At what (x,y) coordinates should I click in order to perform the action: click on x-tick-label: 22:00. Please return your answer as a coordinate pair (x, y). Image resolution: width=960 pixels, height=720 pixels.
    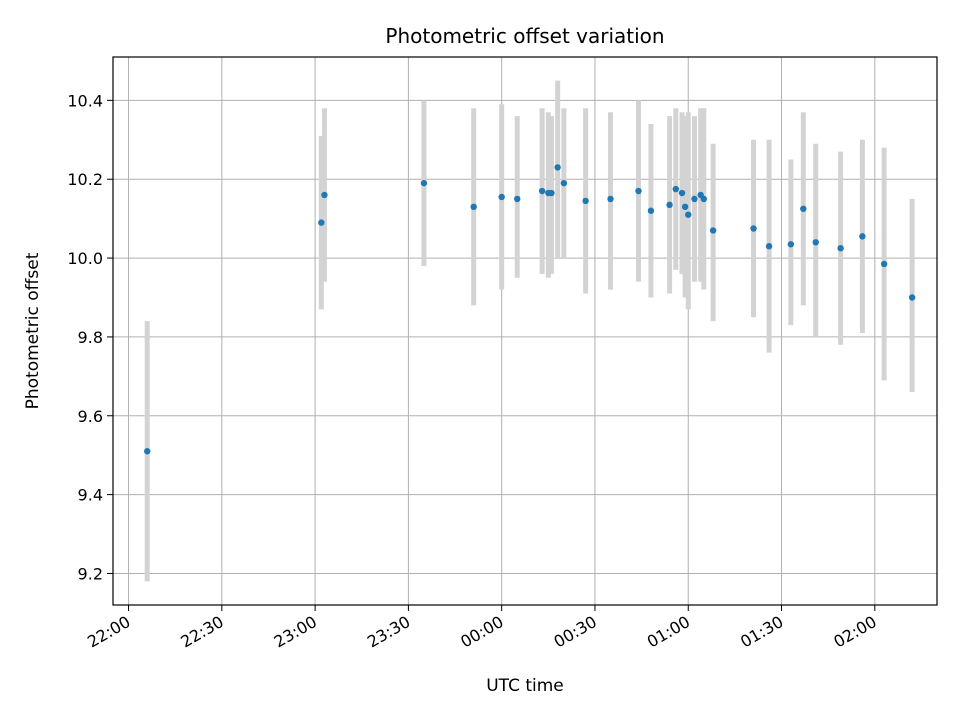
    Looking at the image, I should click on (108, 632).